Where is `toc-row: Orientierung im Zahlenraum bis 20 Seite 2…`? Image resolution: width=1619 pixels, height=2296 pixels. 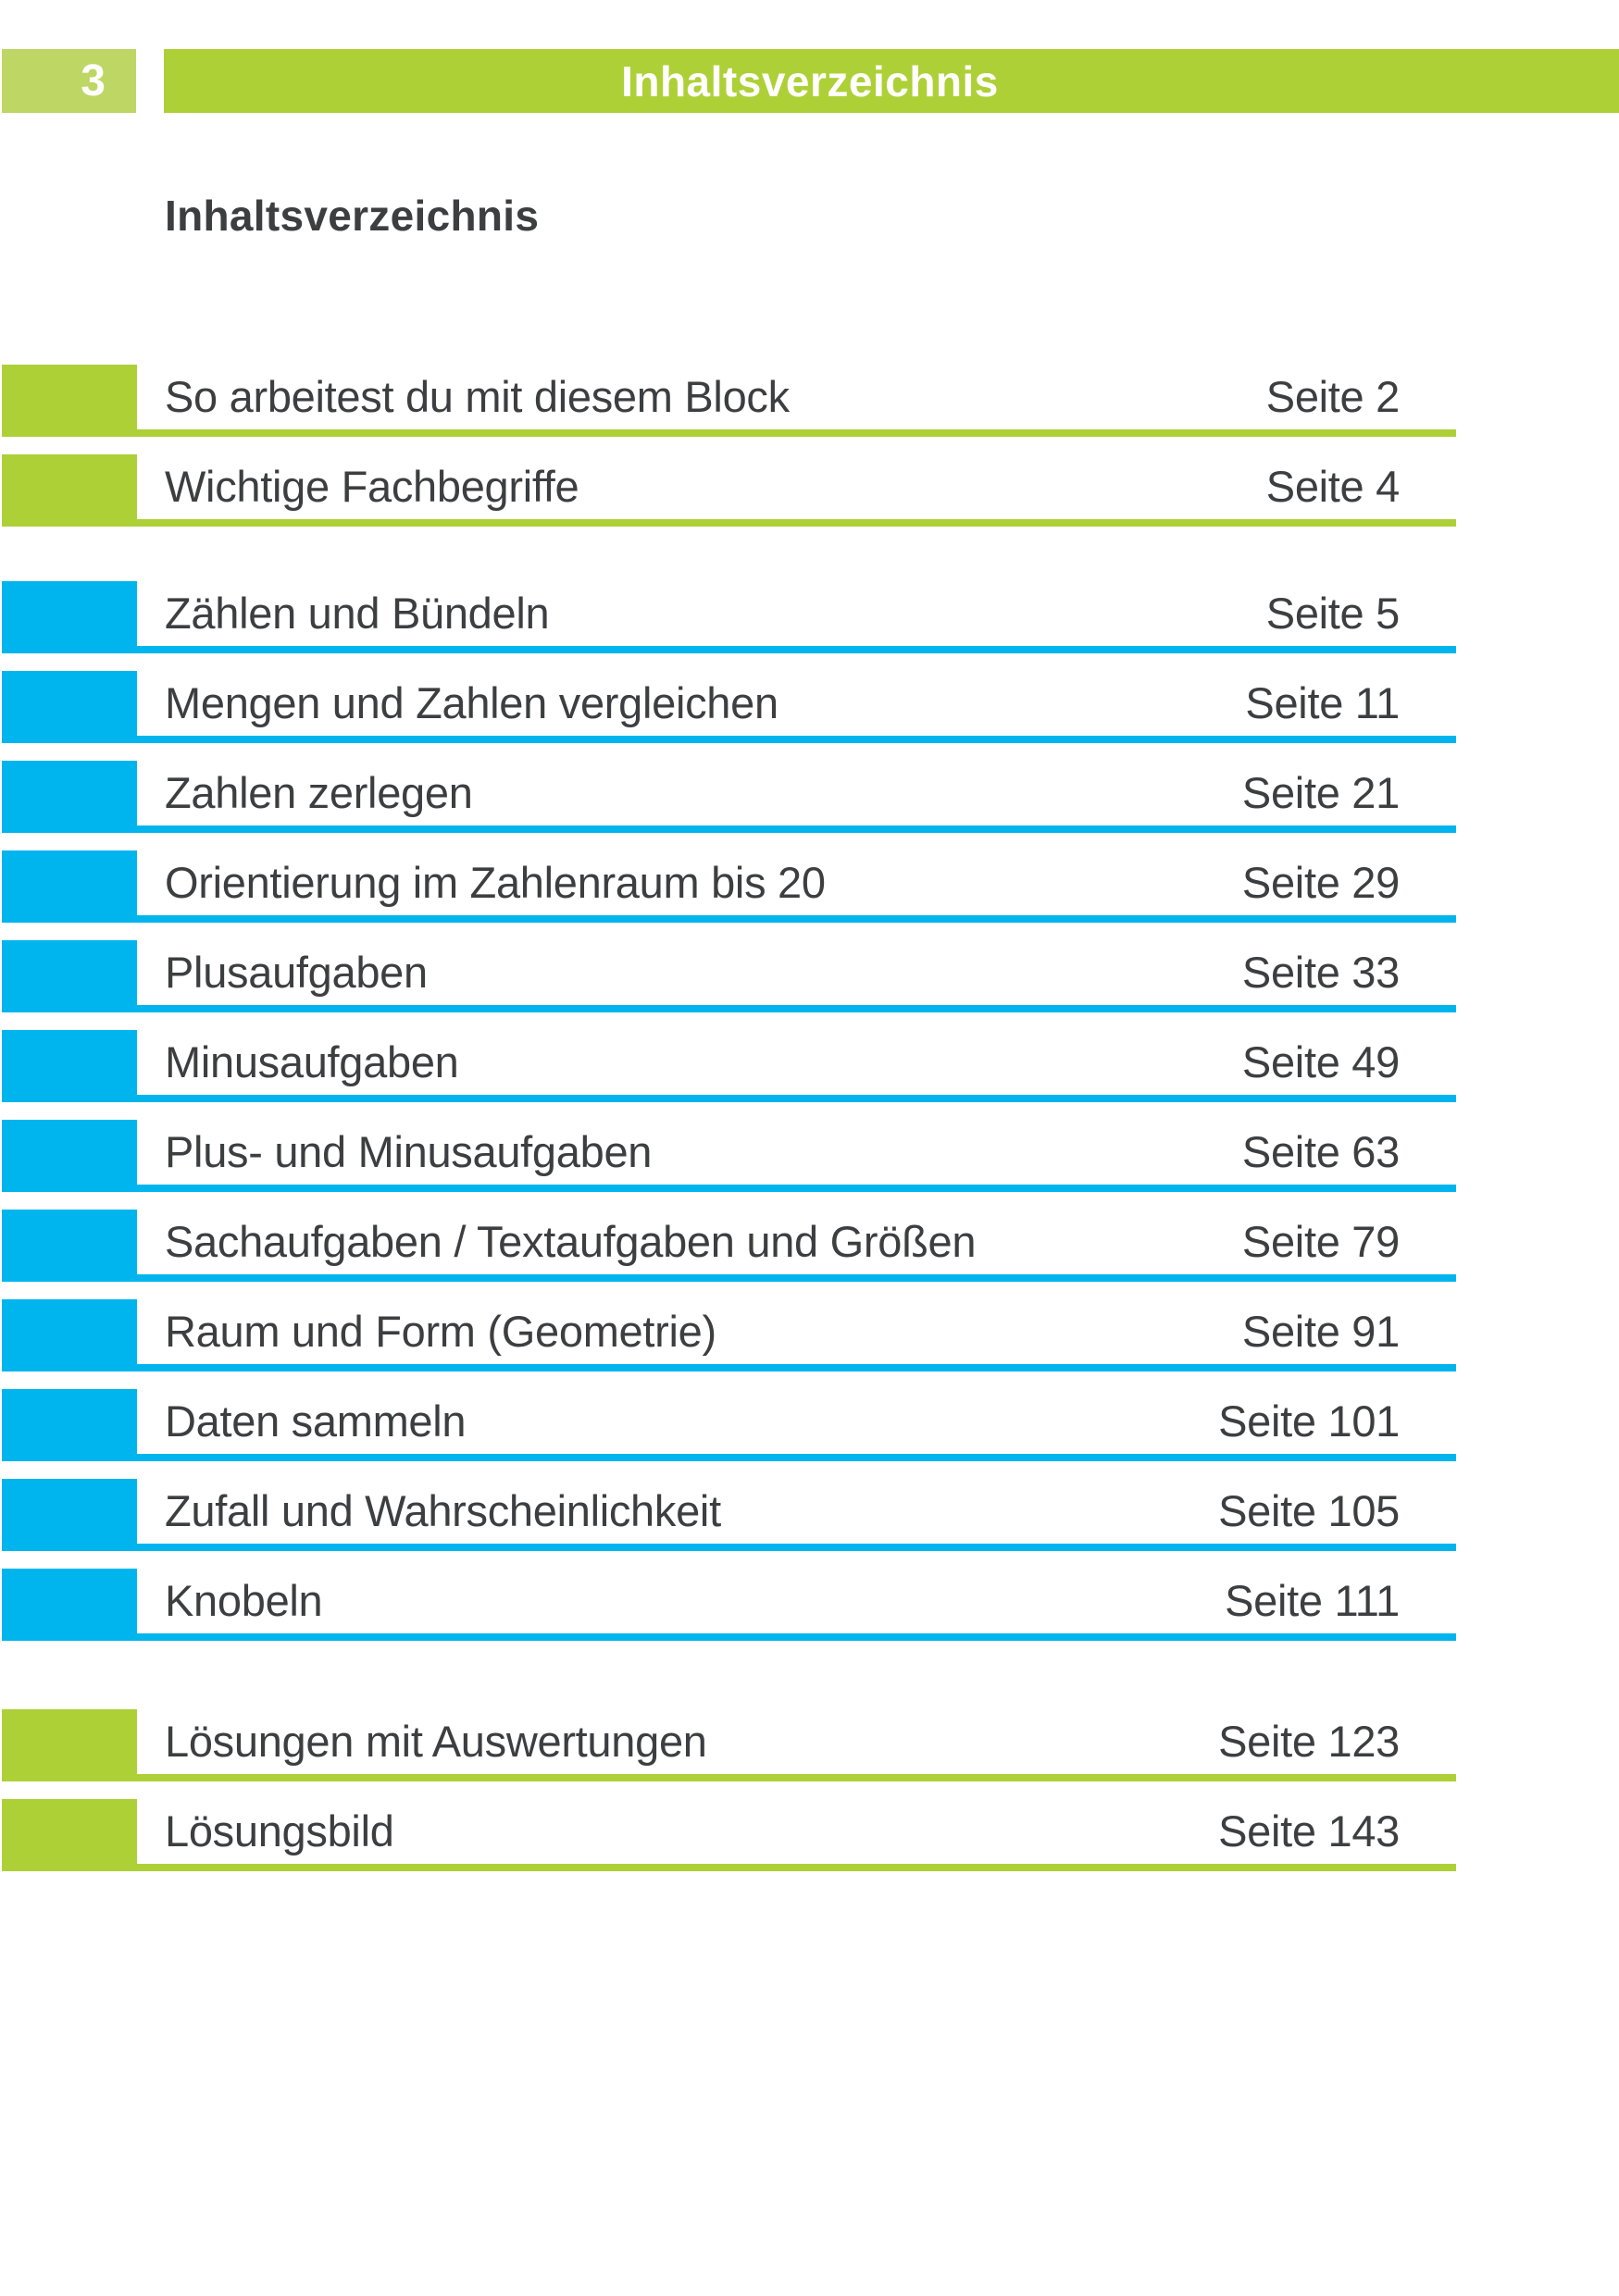
toc-row: Orientierung im Zahlenraum bis 20 Seite 2… is located at coordinates (729, 887).